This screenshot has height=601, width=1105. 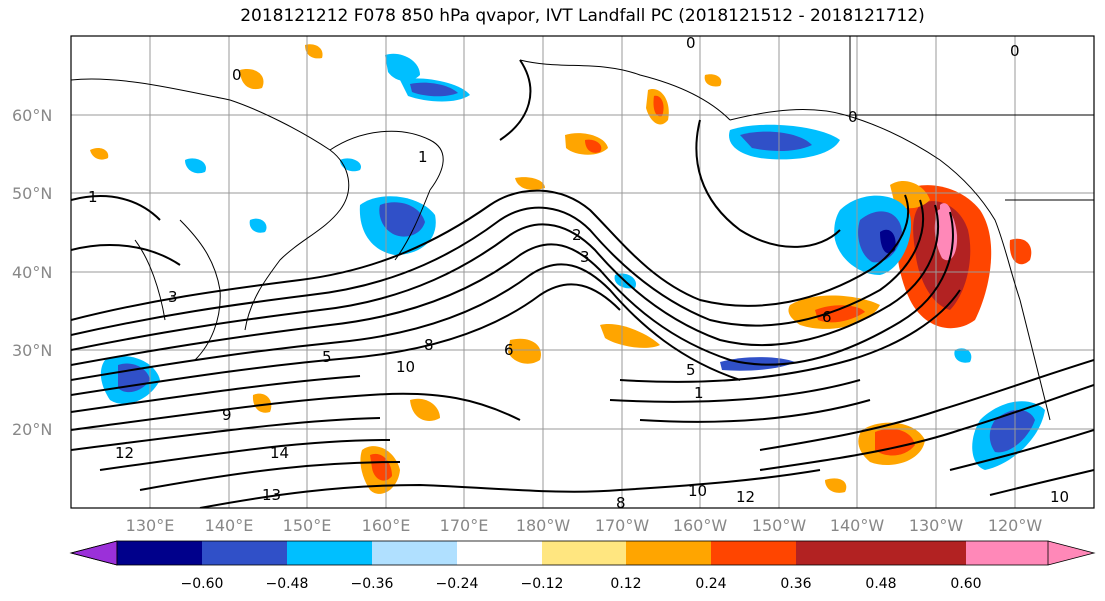 What do you see at coordinates (372, 584) in the screenshot?
I see `colorbar-tick: −0.36` at bounding box center [372, 584].